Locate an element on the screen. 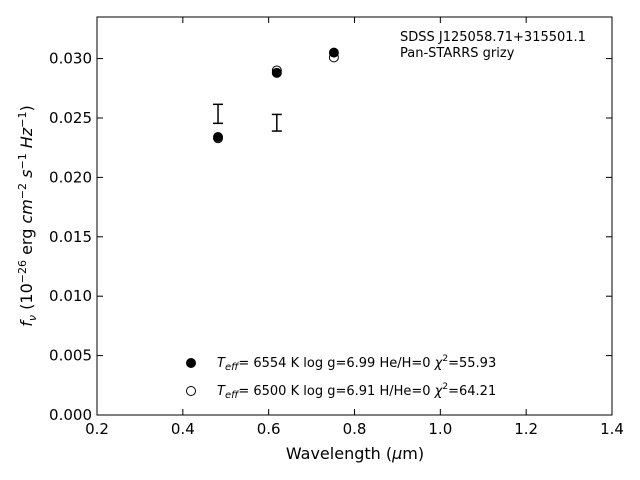 This screenshot has height=480, width=640. x-tick-label: 0.8 is located at coordinates (355, 429).